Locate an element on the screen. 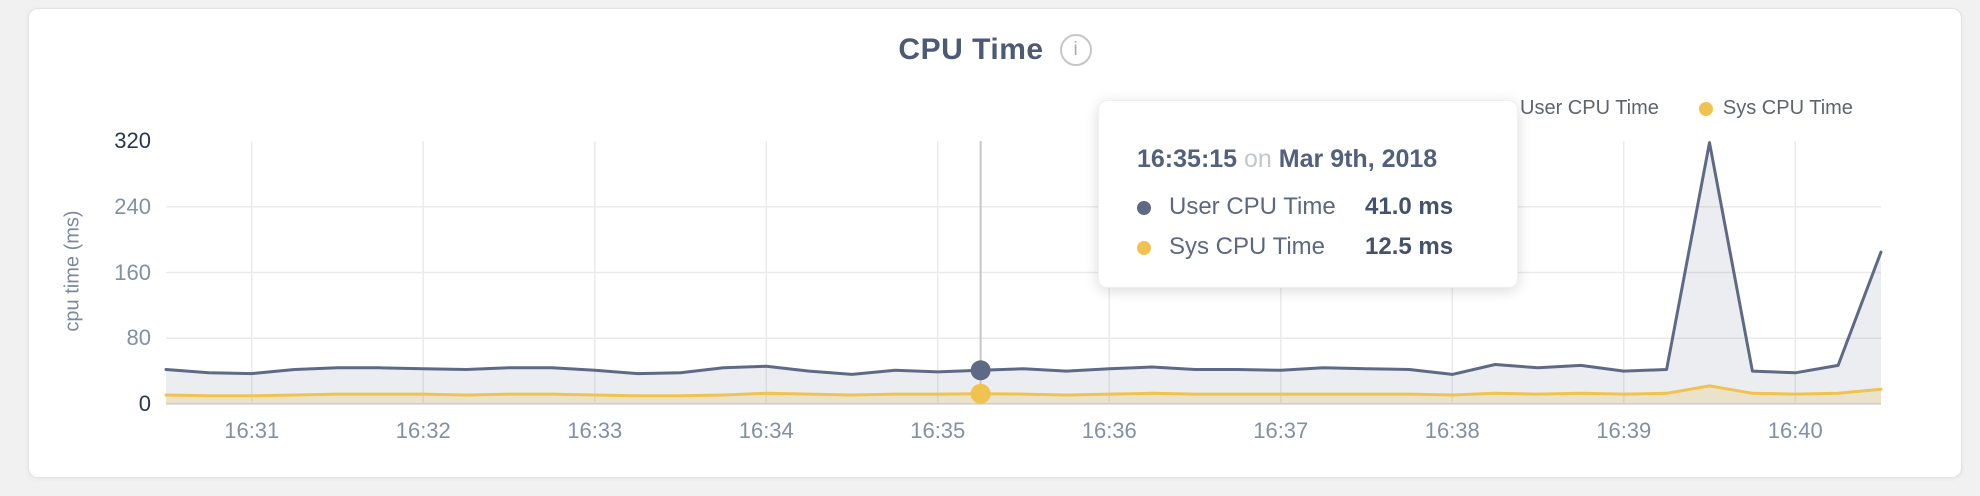 The height and width of the screenshot is (496, 1980). y-tick-label: 80 is located at coordinates (138, 338).